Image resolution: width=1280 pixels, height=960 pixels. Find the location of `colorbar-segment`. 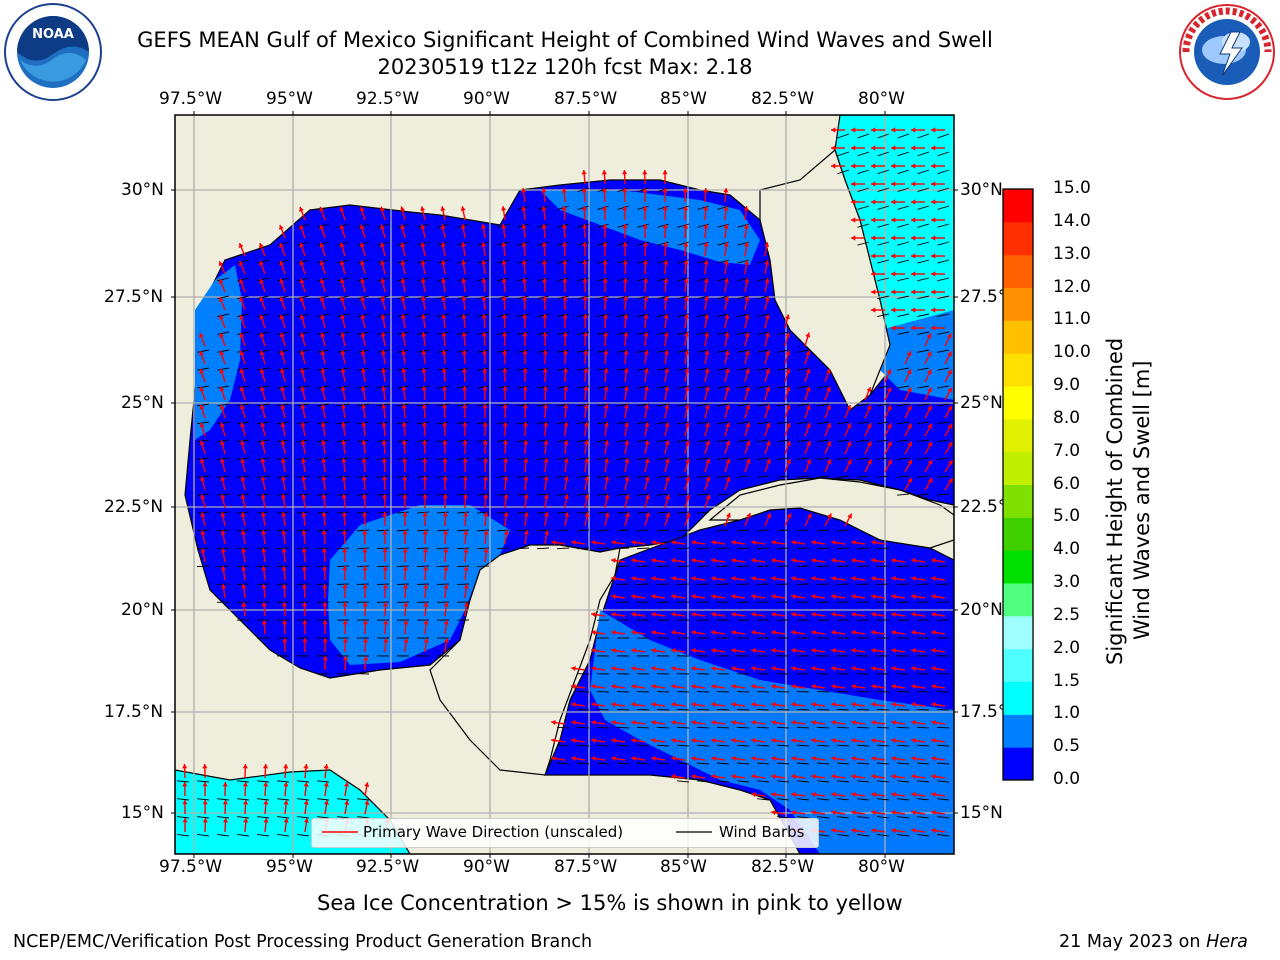

colorbar-segment is located at coordinates (1018, 600).